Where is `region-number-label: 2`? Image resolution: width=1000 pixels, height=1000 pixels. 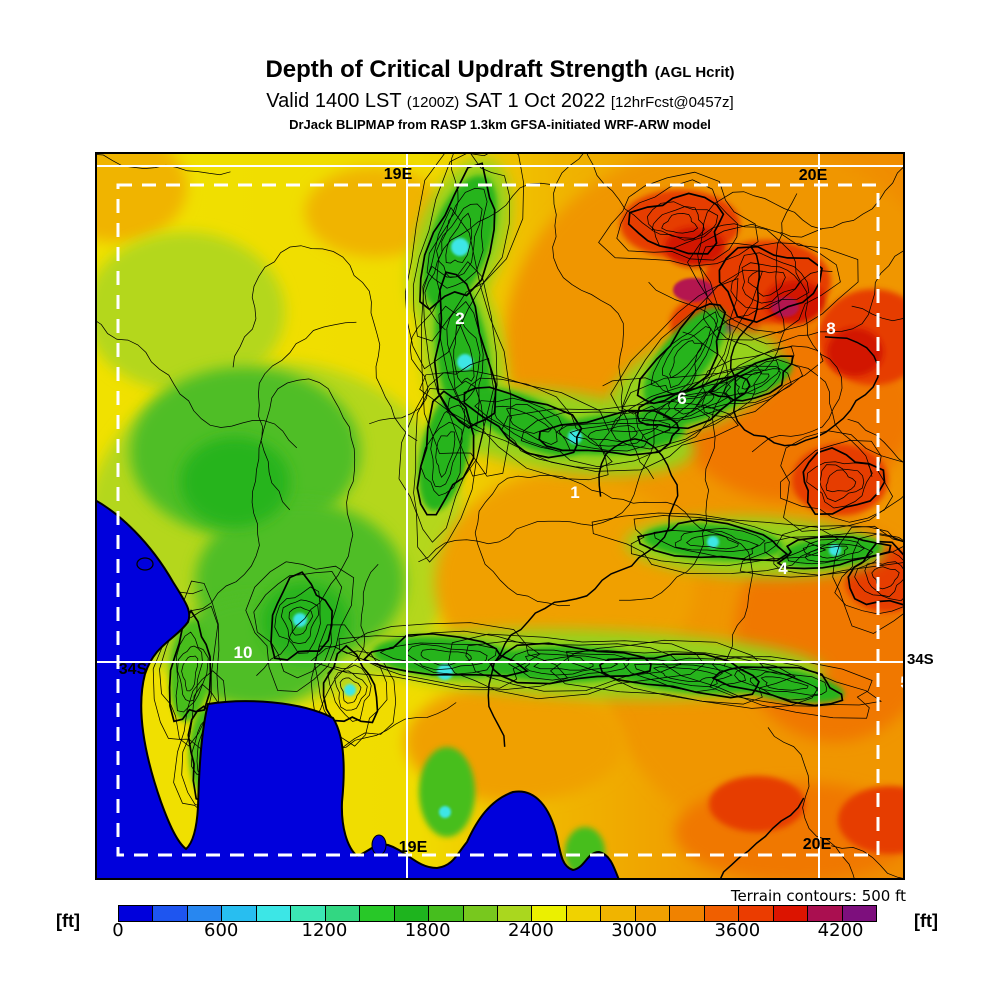 region-number-label: 2 is located at coordinates (459, 318).